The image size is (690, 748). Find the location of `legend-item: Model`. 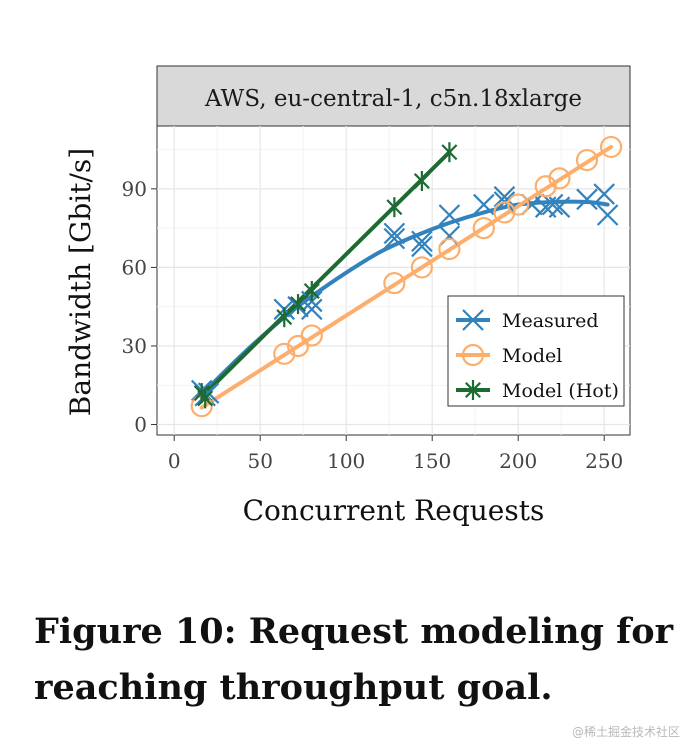

legend-item: Model is located at coordinates (509, 355).